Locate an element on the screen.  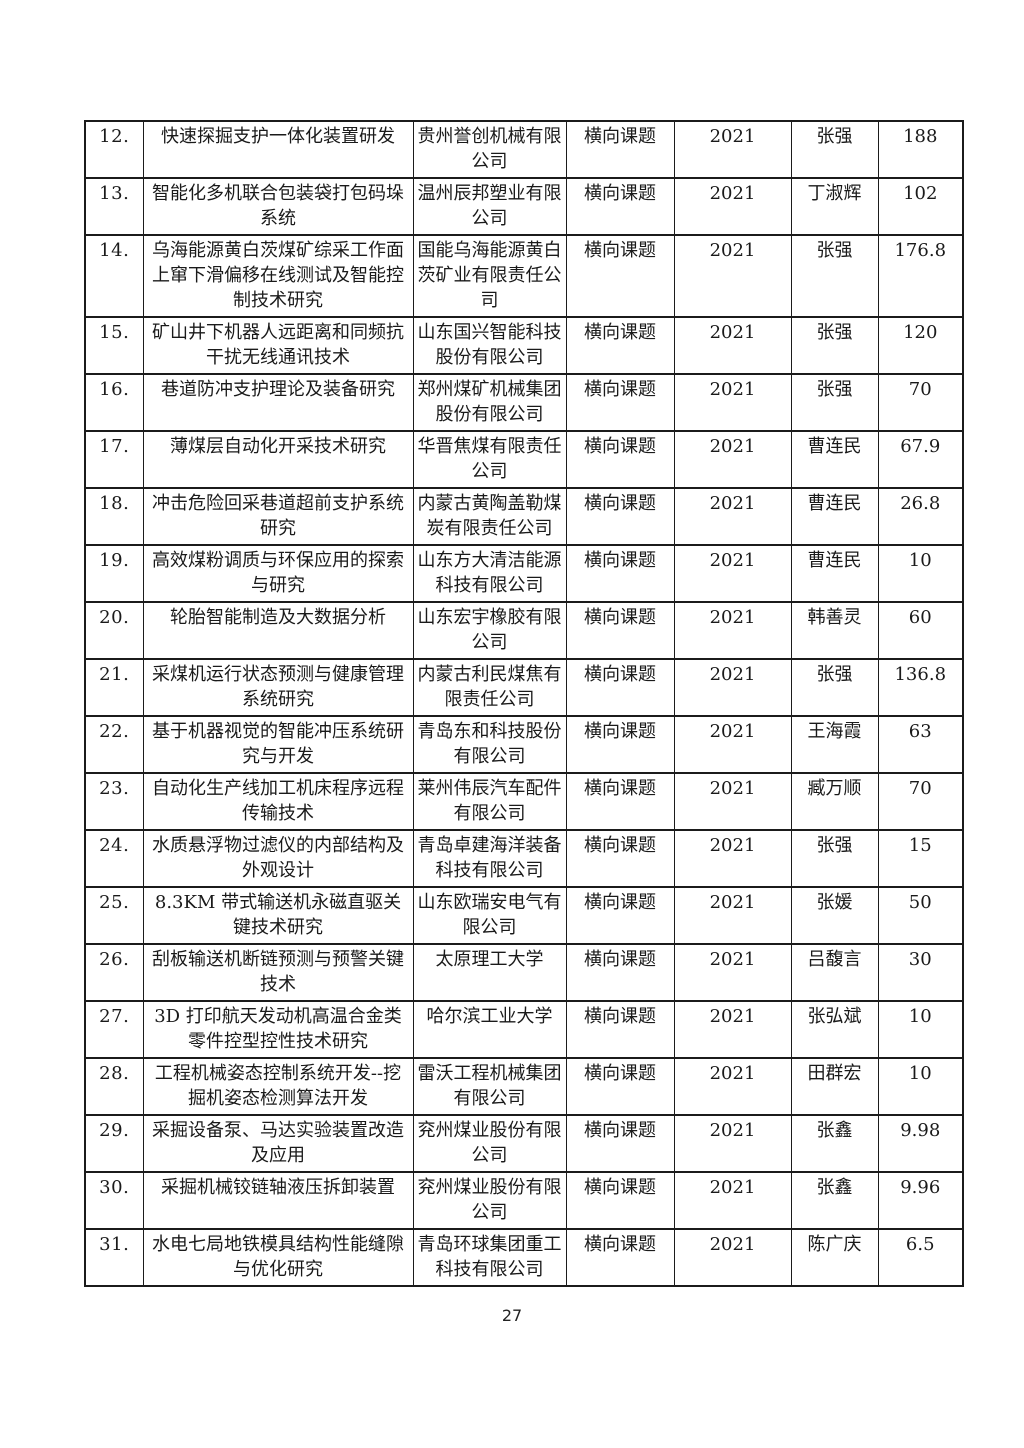
funding-amount-cell: 6.5 is located at coordinates (920, 1257).